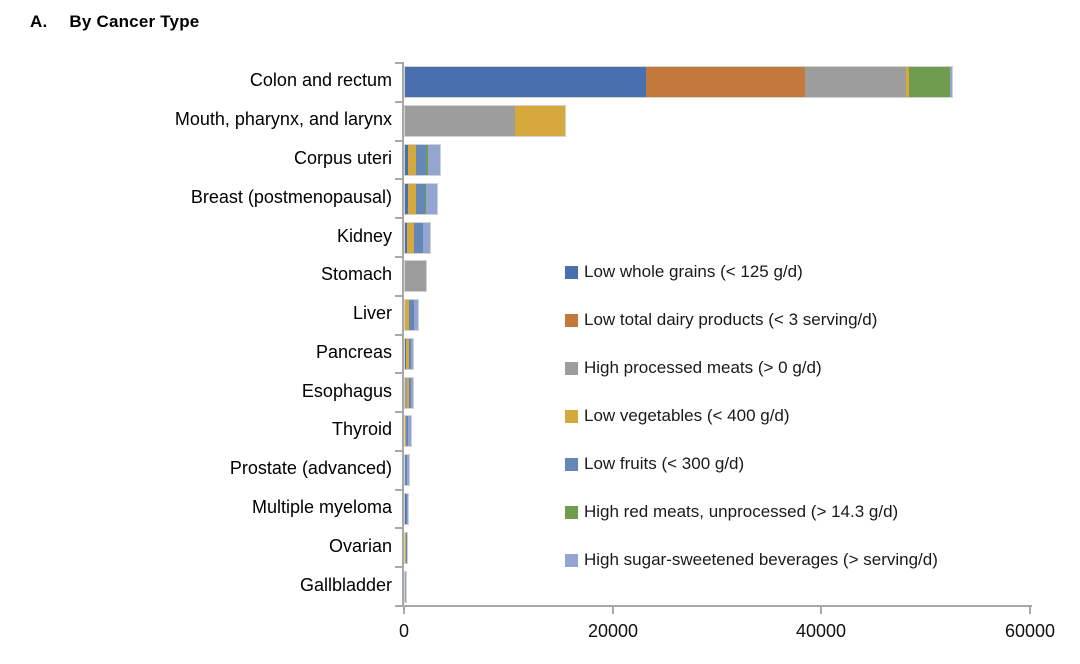 The image size is (1080, 664). What do you see at coordinates (310, 468) in the screenshot?
I see `category-label: Prostate (advanced)` at bounding box center [310, 468].